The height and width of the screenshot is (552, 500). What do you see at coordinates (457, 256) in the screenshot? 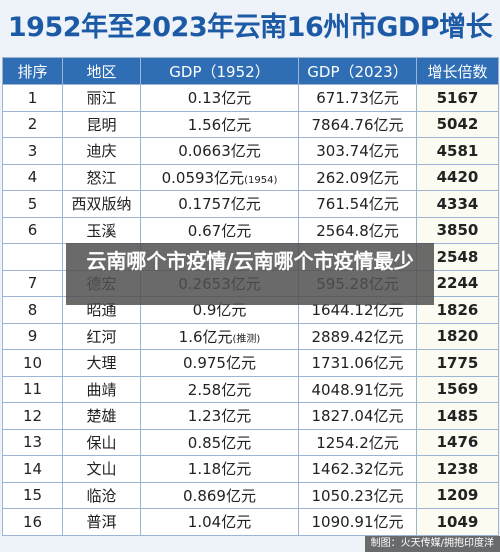
I see `cell-text: 2548` at bounding box center [457, 256].